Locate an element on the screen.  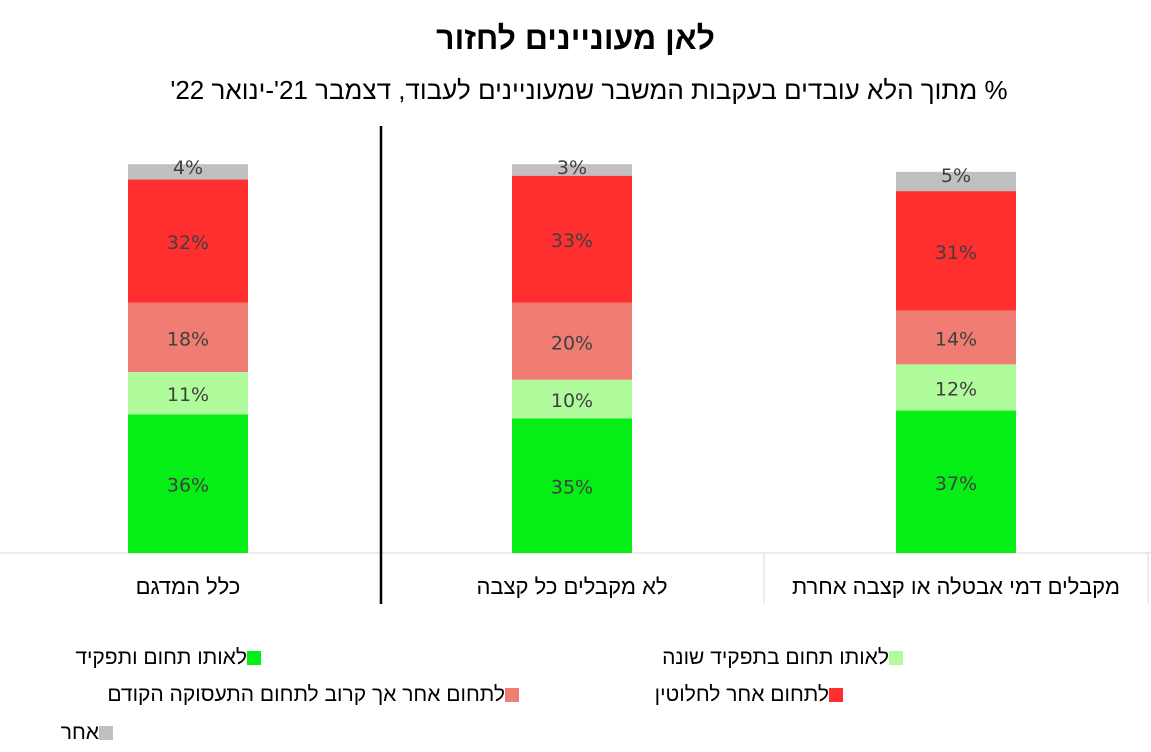
legend-item-other: אחר is located at coordinates (91, 733).